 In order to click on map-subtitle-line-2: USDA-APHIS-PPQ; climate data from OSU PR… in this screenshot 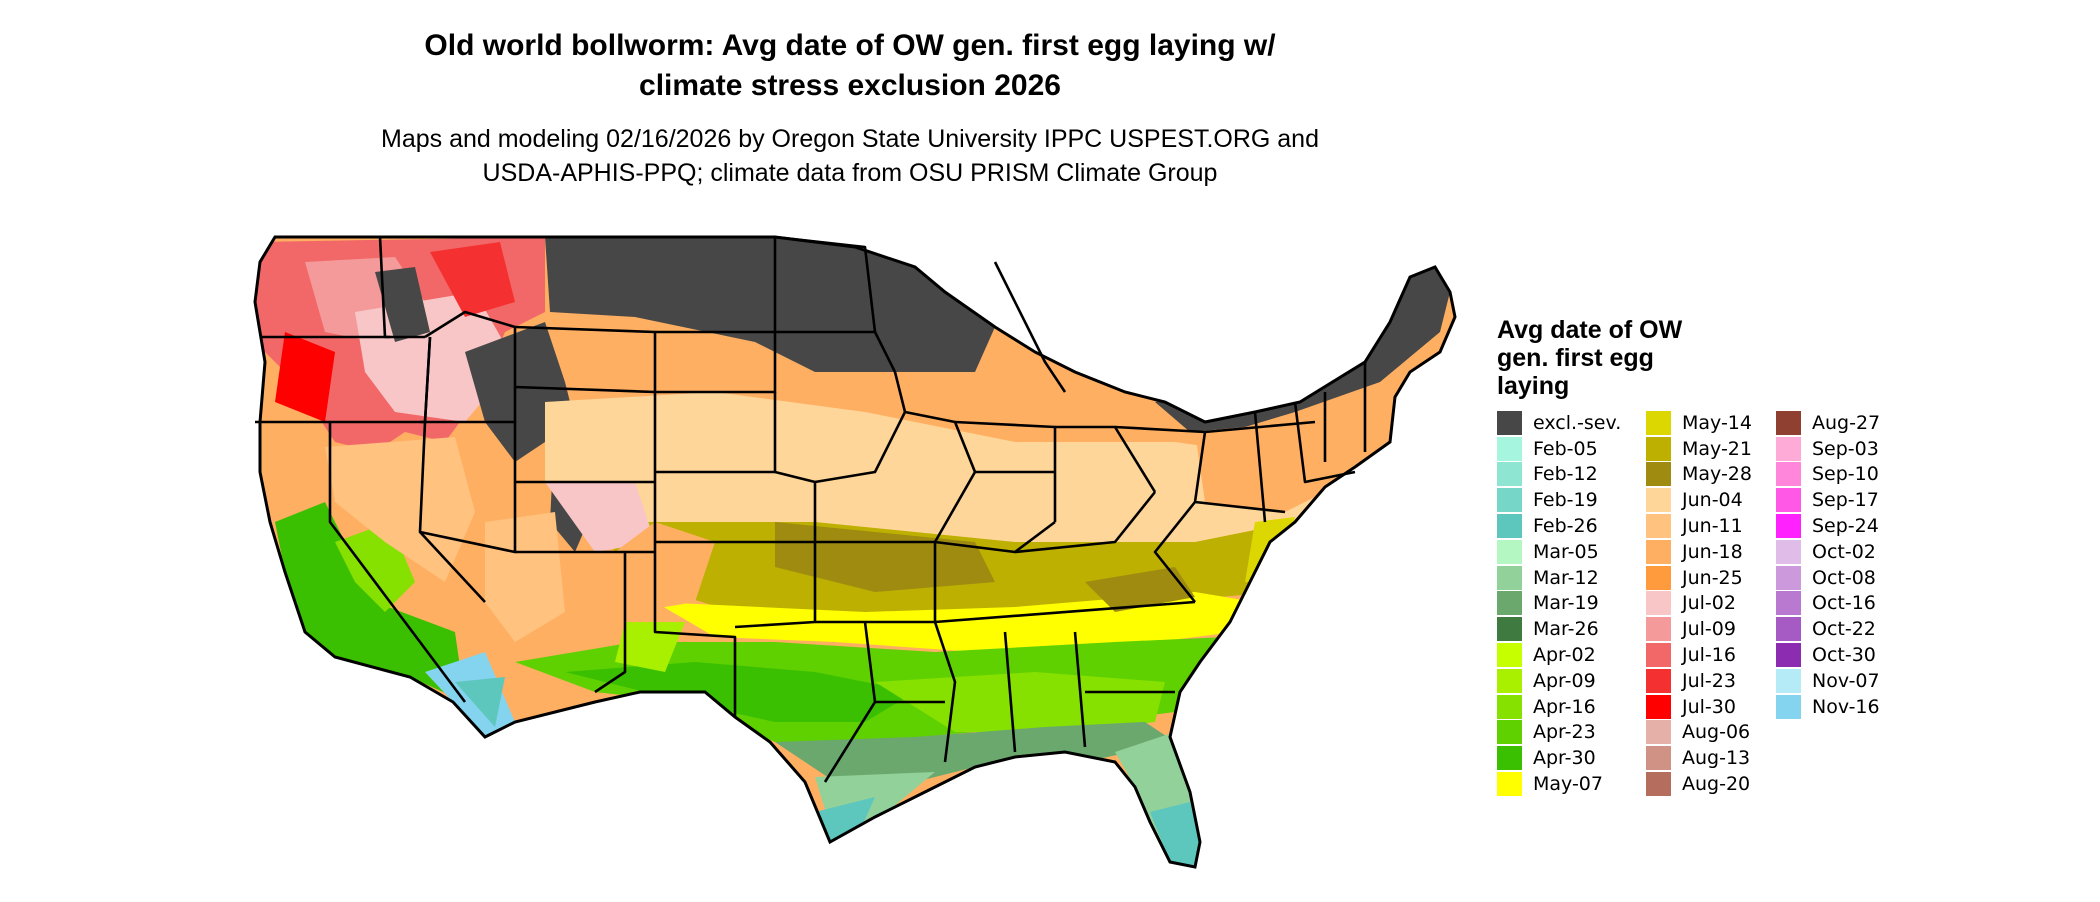, I will do `click(850, 173)`.